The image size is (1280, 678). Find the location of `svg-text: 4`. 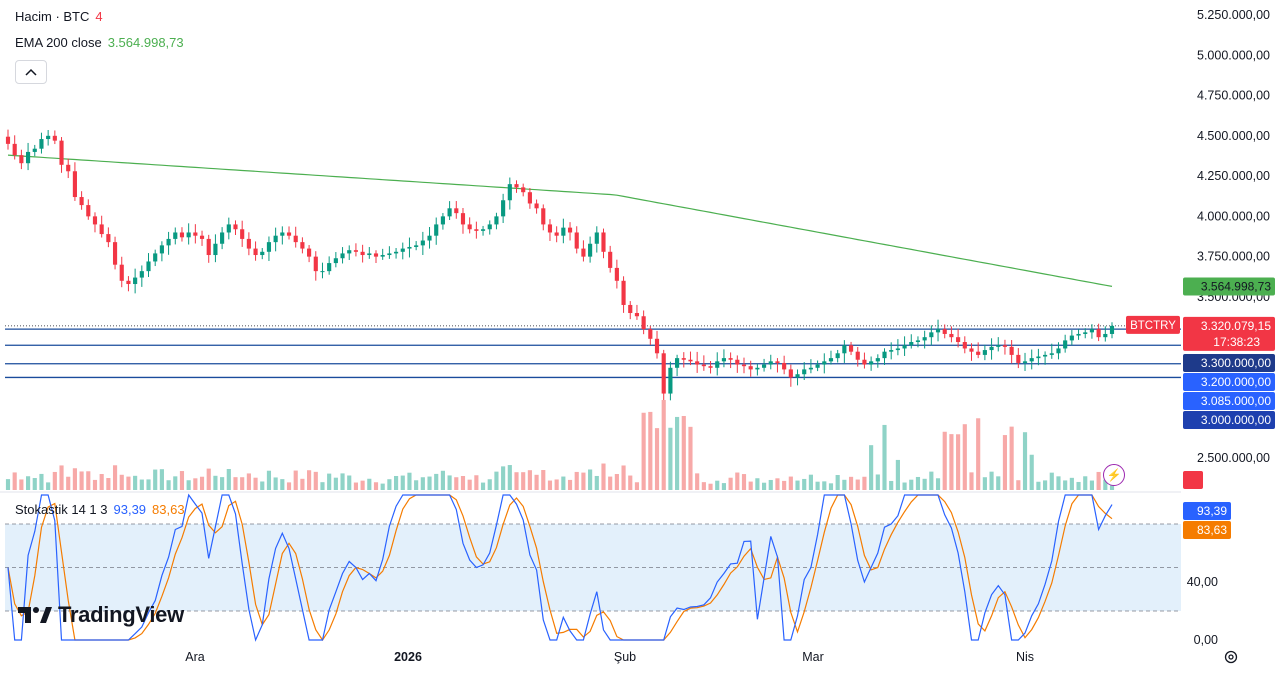

svg-text: 4 is located at coordinates (1267, 480).